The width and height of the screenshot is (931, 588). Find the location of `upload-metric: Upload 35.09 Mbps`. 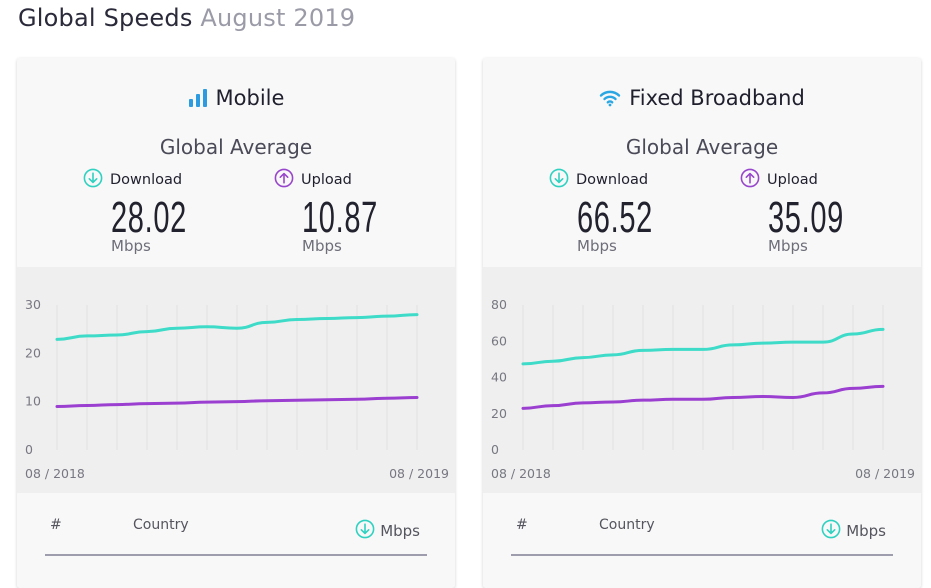

upload-metric: Upload 35.09 Mbps is located at coordinates (810, 211).